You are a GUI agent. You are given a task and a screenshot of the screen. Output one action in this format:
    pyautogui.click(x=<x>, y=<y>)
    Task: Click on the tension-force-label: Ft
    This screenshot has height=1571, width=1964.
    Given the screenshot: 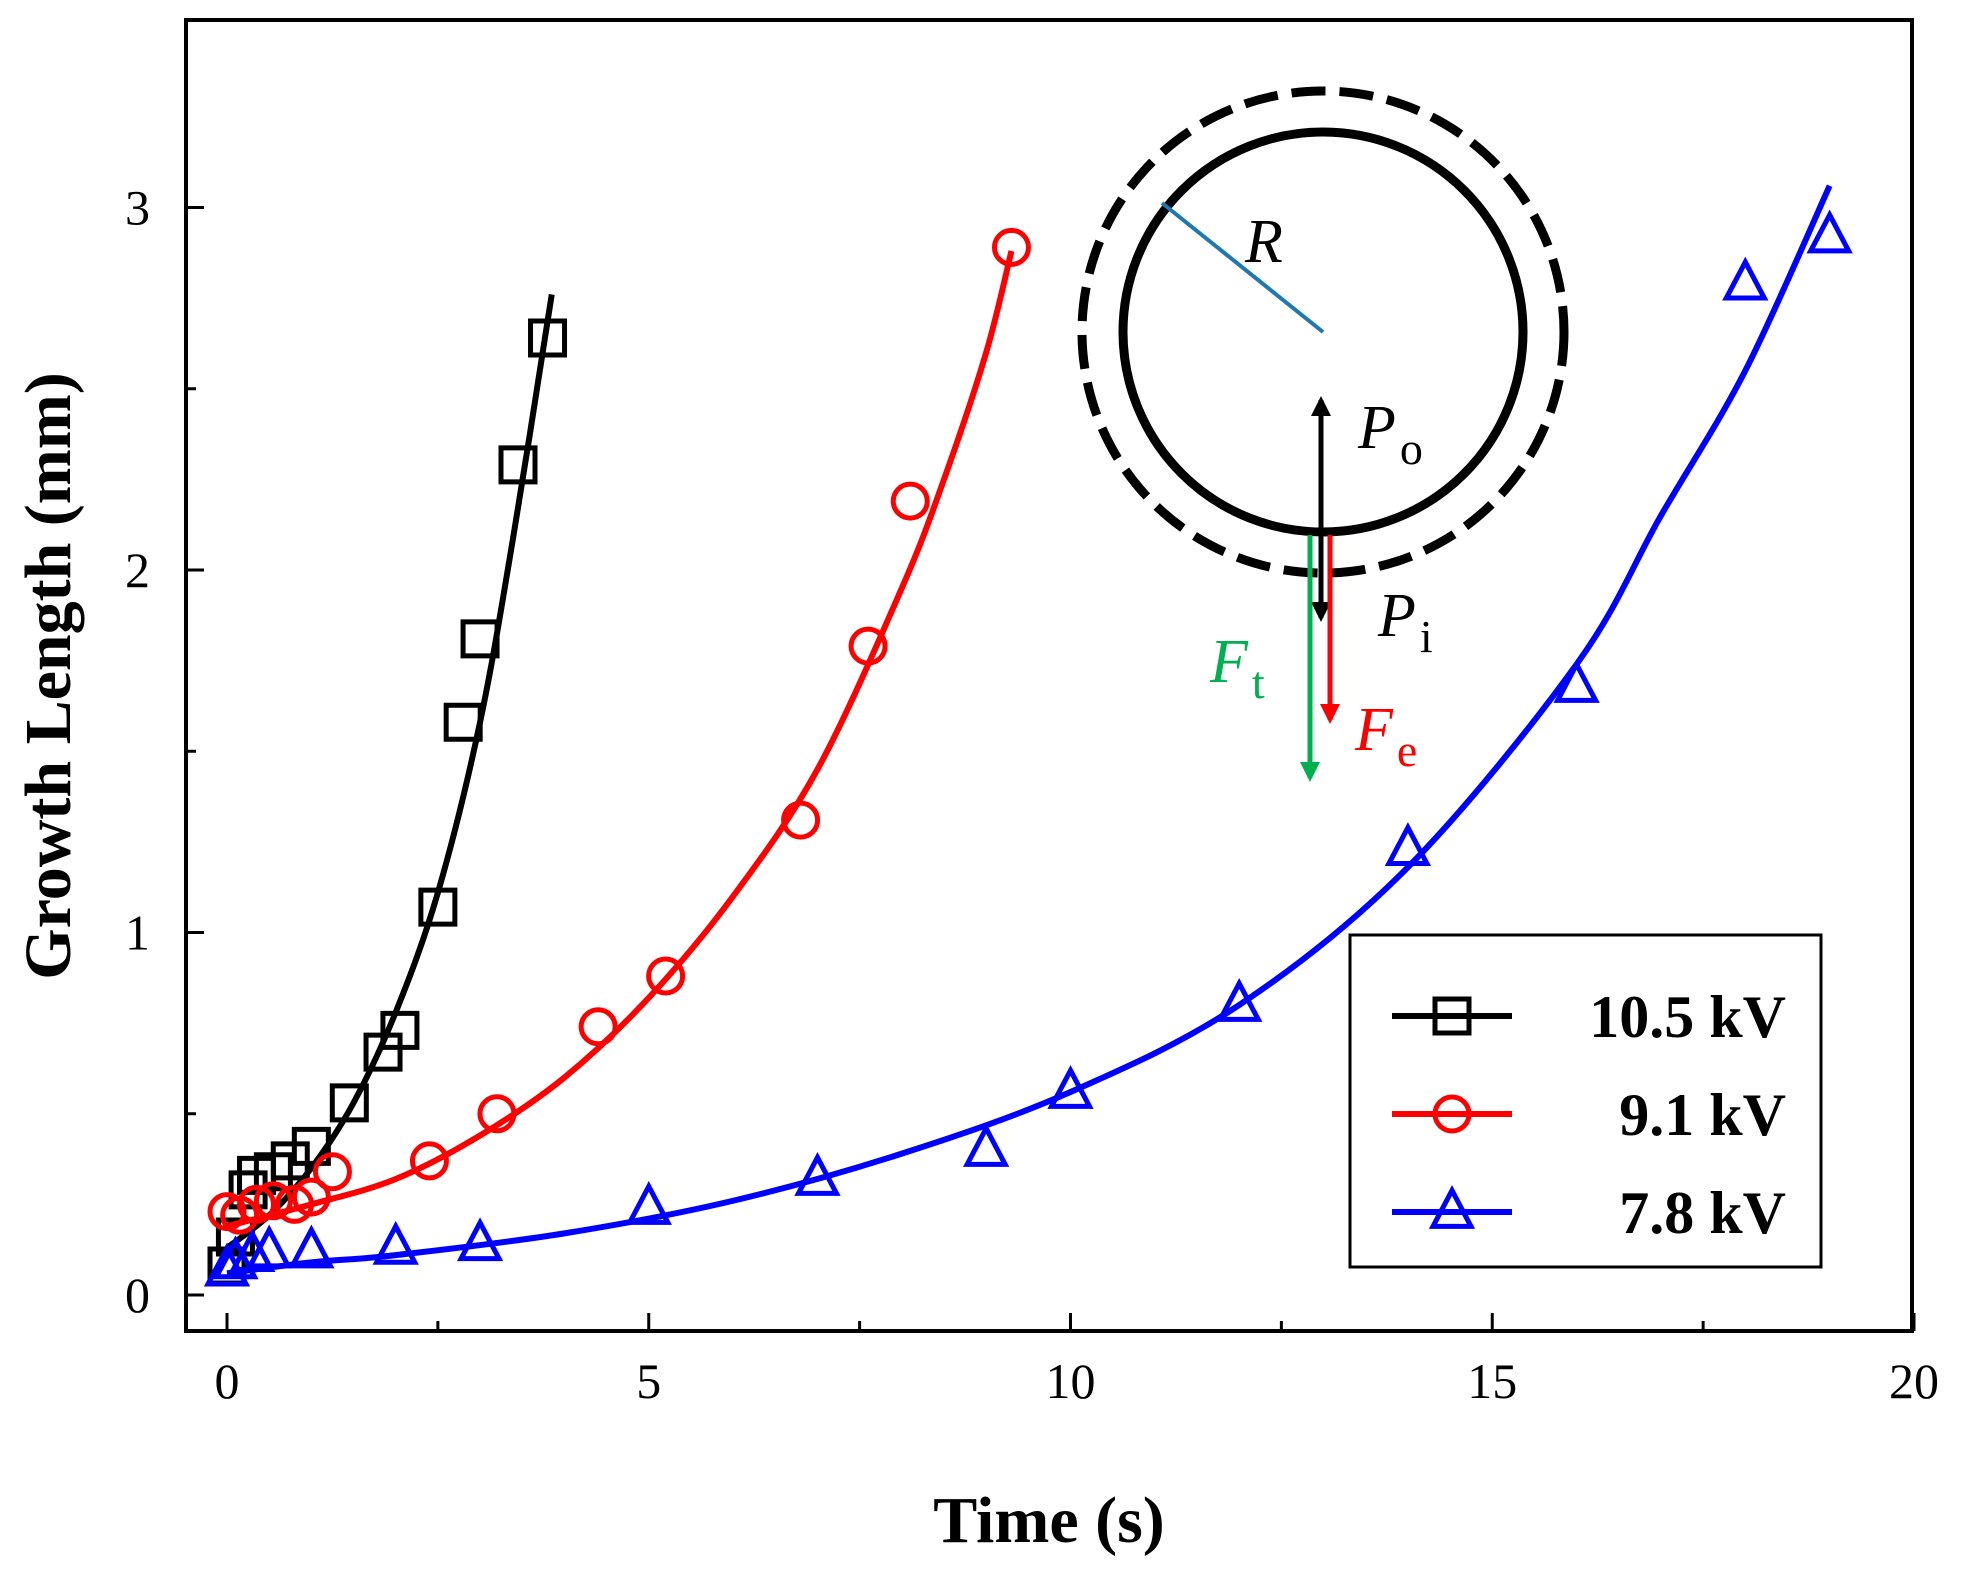 What is the action you would take?
    pyautogui.click(x=1237, y=668)
    